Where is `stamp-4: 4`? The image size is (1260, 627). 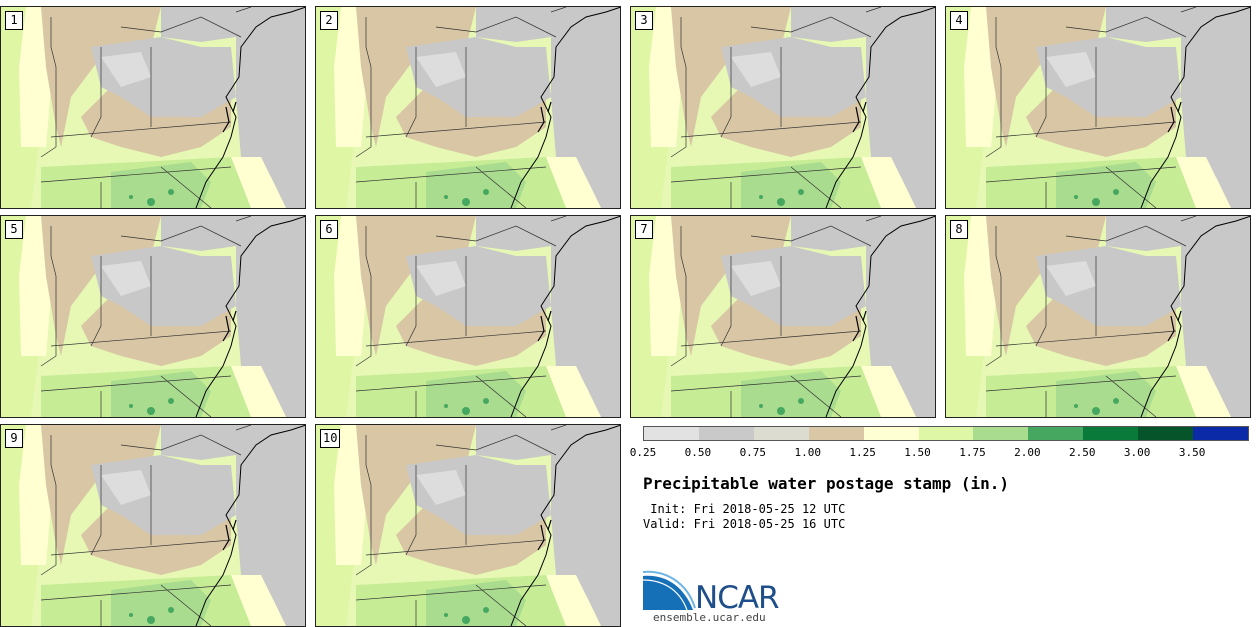 stamp-4: 4 is located at coordinates (1098, 107).